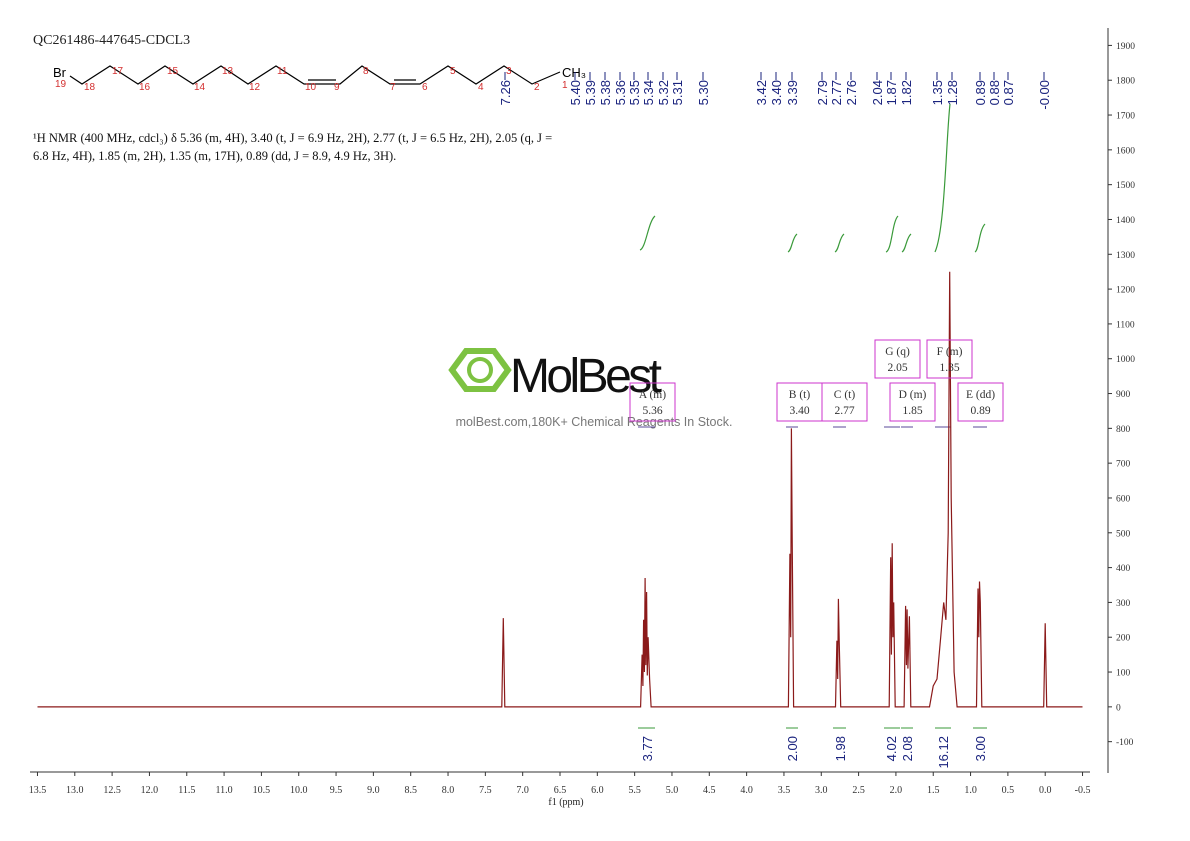 Image resolution: width=1190 pixels, height=841 pixels. I want to click on integral-value: 3.00, so click(980, 748).